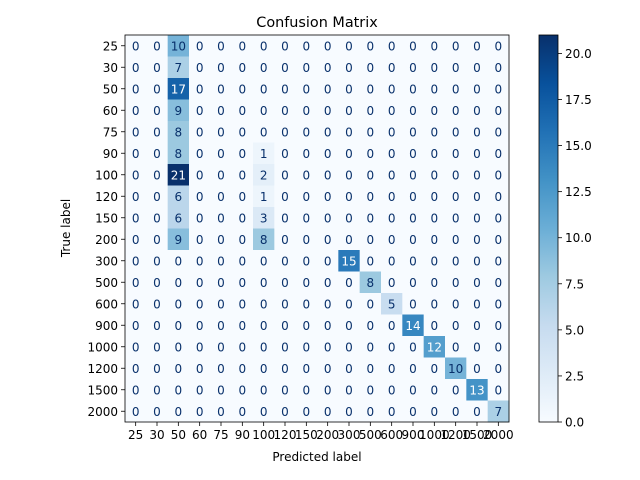 Image resolution: width=640 pixels, height=480 pixels. Describe the element at coordinates (106, 283) in the screenshot. I see `y-tick-label: 500` at that location.